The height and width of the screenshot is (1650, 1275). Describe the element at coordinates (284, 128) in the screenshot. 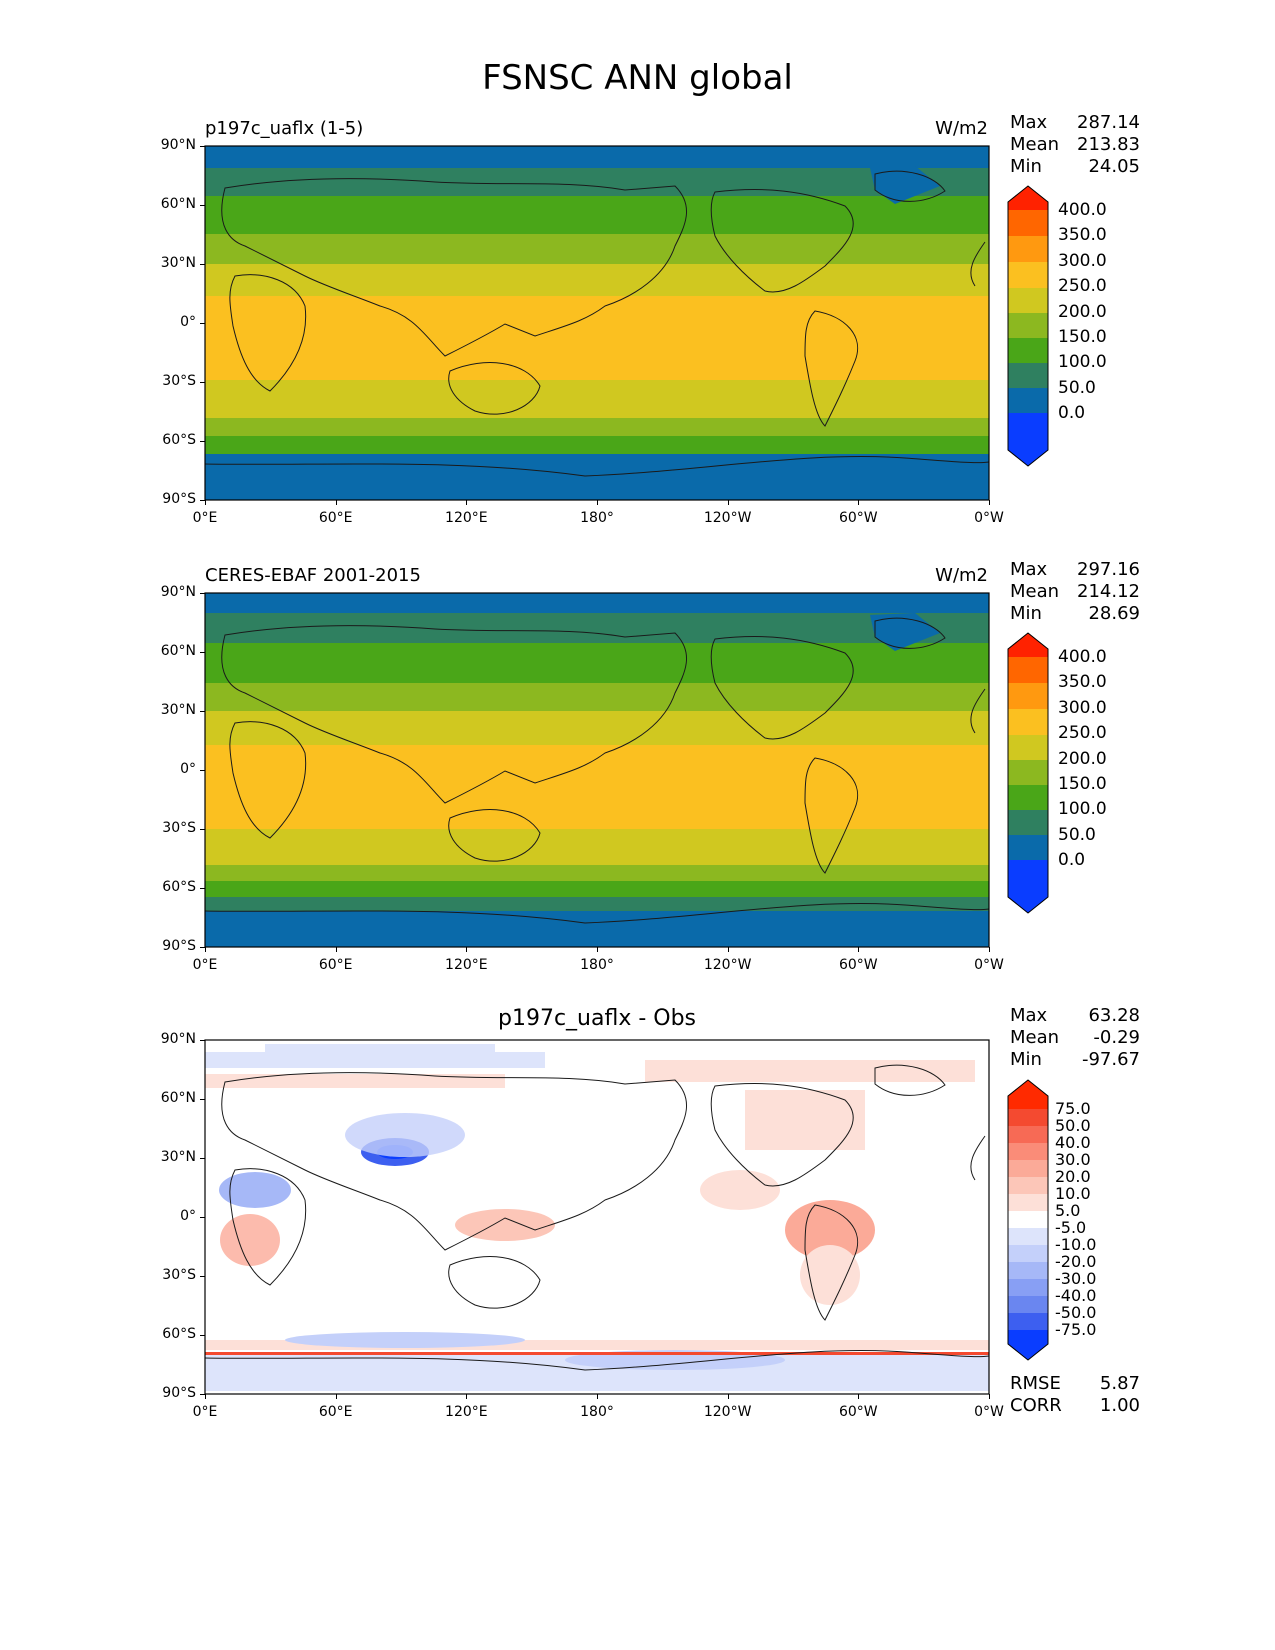

I see `panel-1-title: p197c_uaflx (1-5)` at that location.